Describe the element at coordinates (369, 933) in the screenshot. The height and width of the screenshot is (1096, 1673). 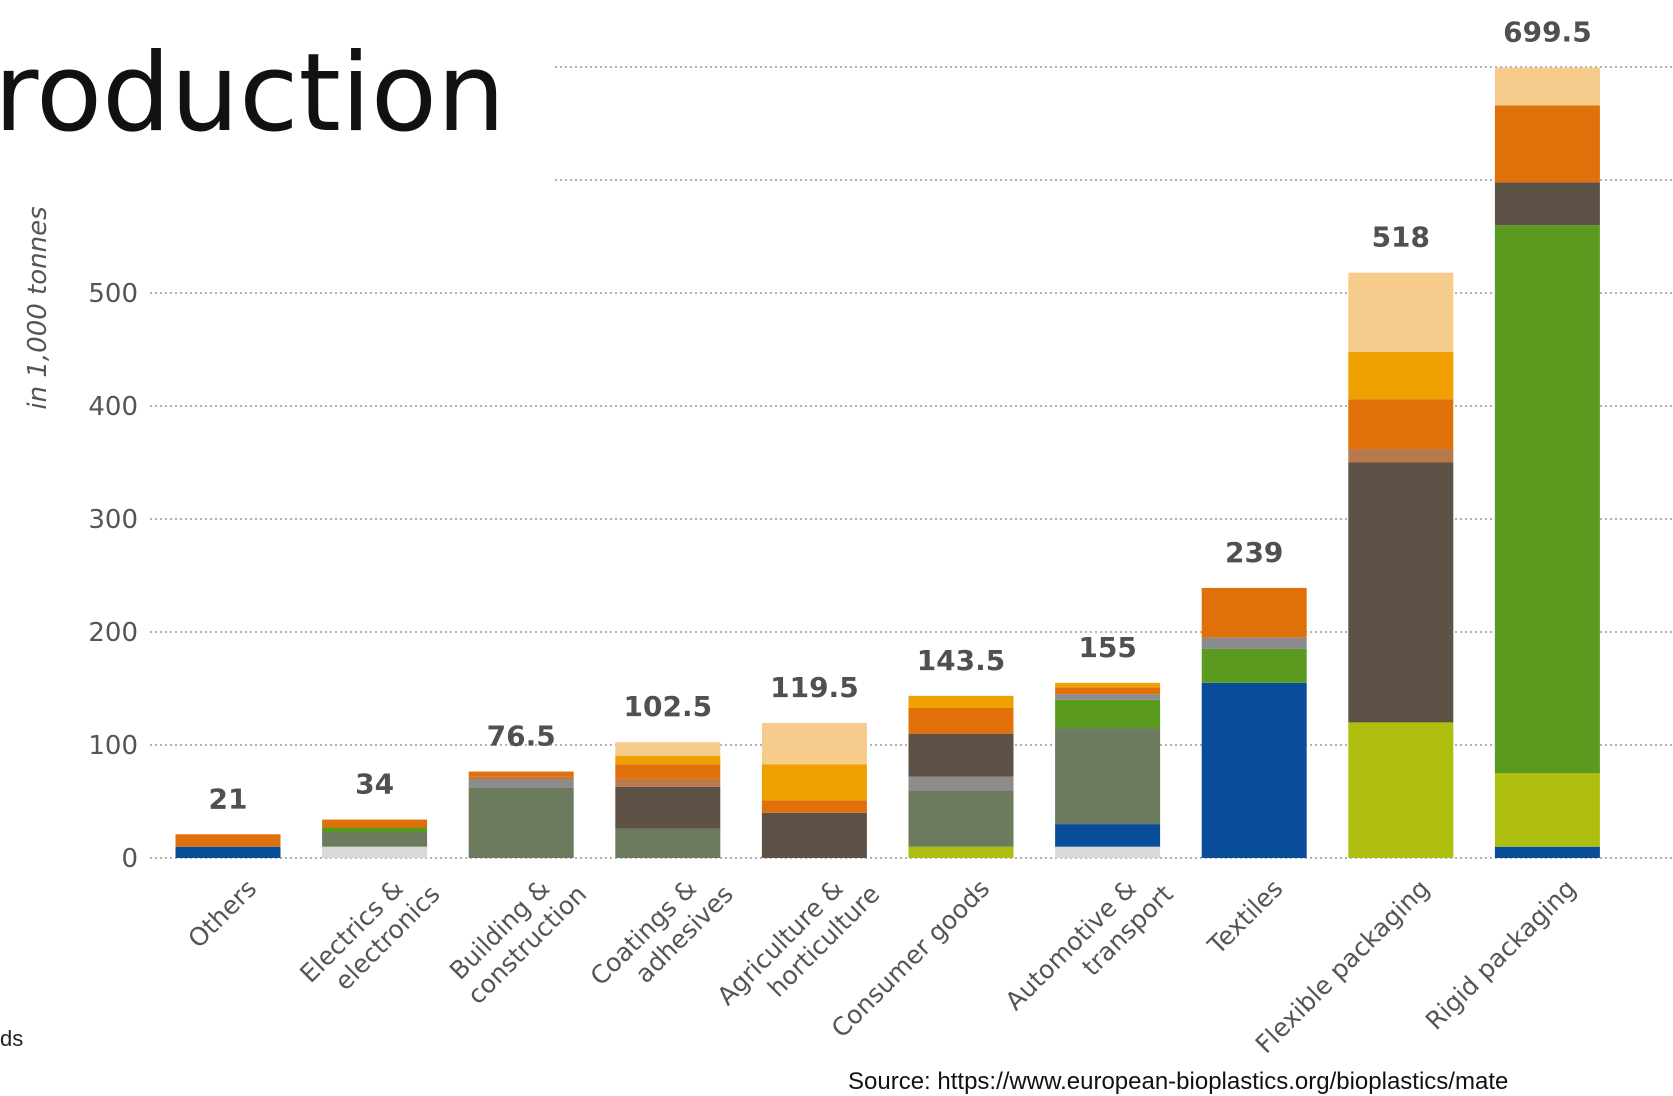
I see `x-tick-label: Electrics &electronics` at that location.